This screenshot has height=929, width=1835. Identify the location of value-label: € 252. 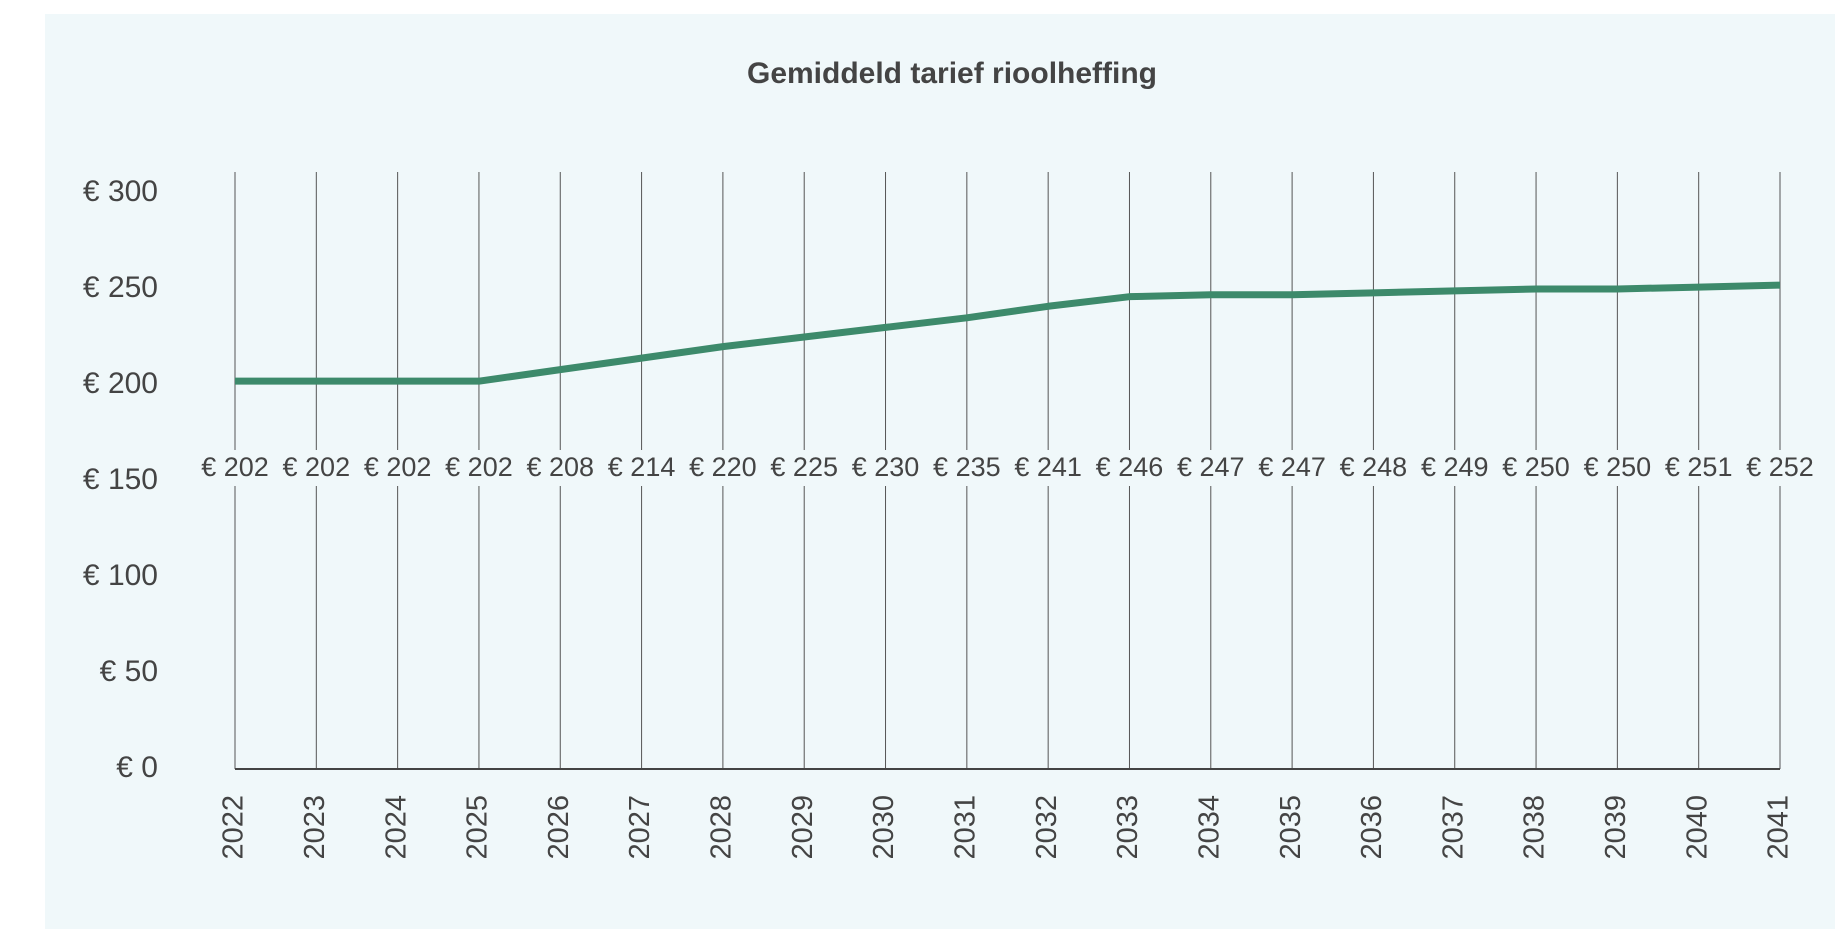
(1780, 467).